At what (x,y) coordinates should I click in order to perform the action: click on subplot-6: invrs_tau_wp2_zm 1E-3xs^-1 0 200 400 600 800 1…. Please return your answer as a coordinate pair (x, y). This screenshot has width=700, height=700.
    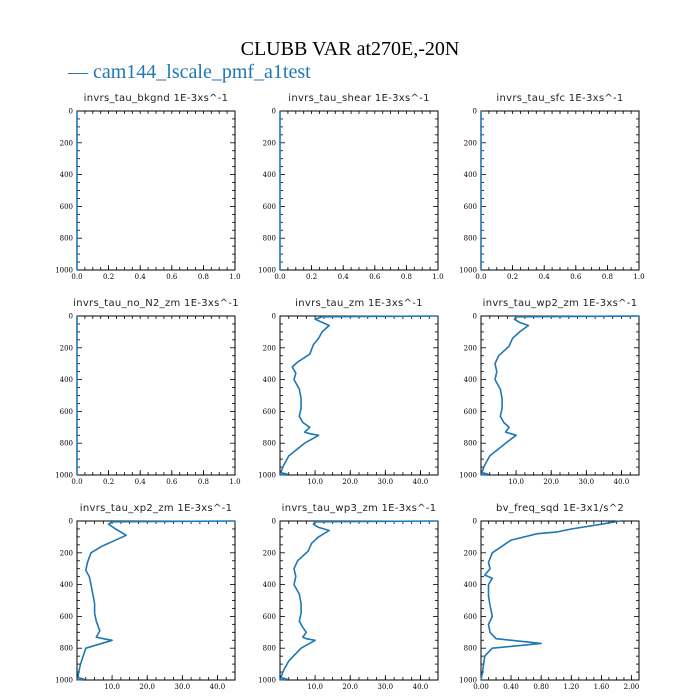
    Looking at the image, I should click on (549, 392).